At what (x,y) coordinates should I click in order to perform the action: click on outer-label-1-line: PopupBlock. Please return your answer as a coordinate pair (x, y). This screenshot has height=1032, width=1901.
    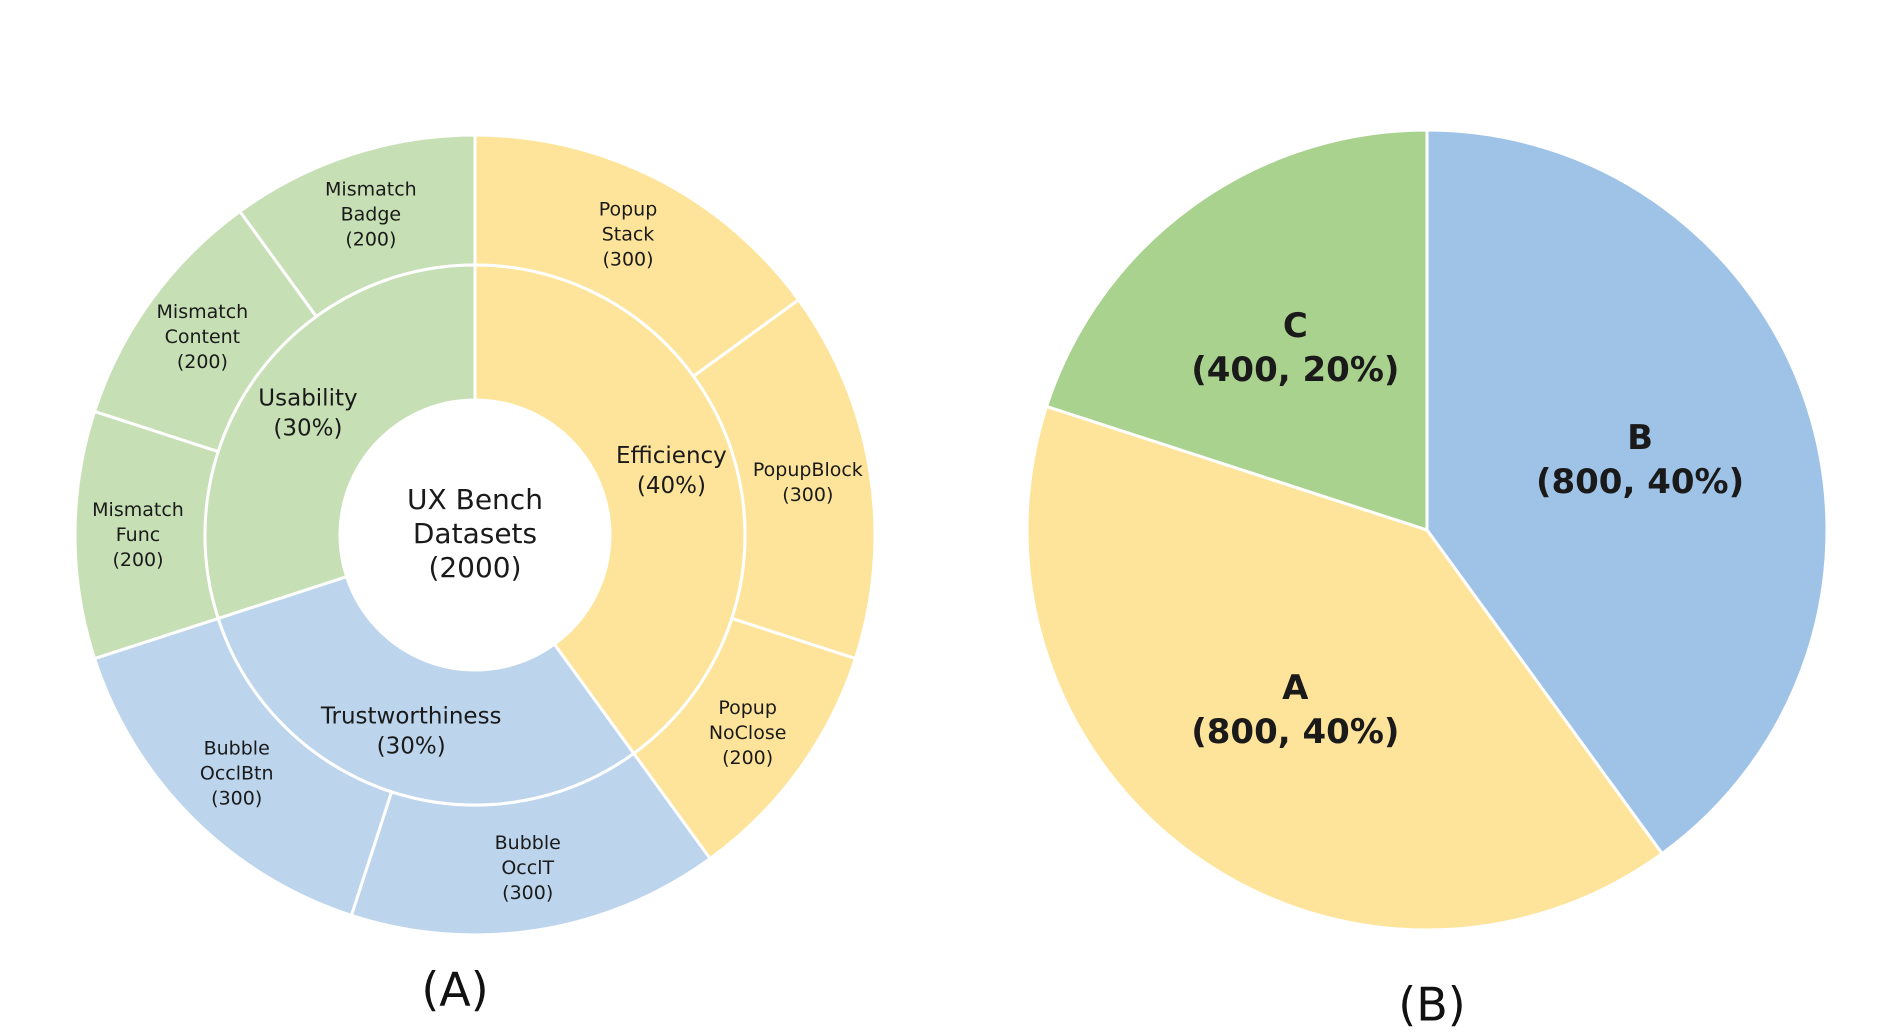
    Looking at the image, I should click on (808, 469).